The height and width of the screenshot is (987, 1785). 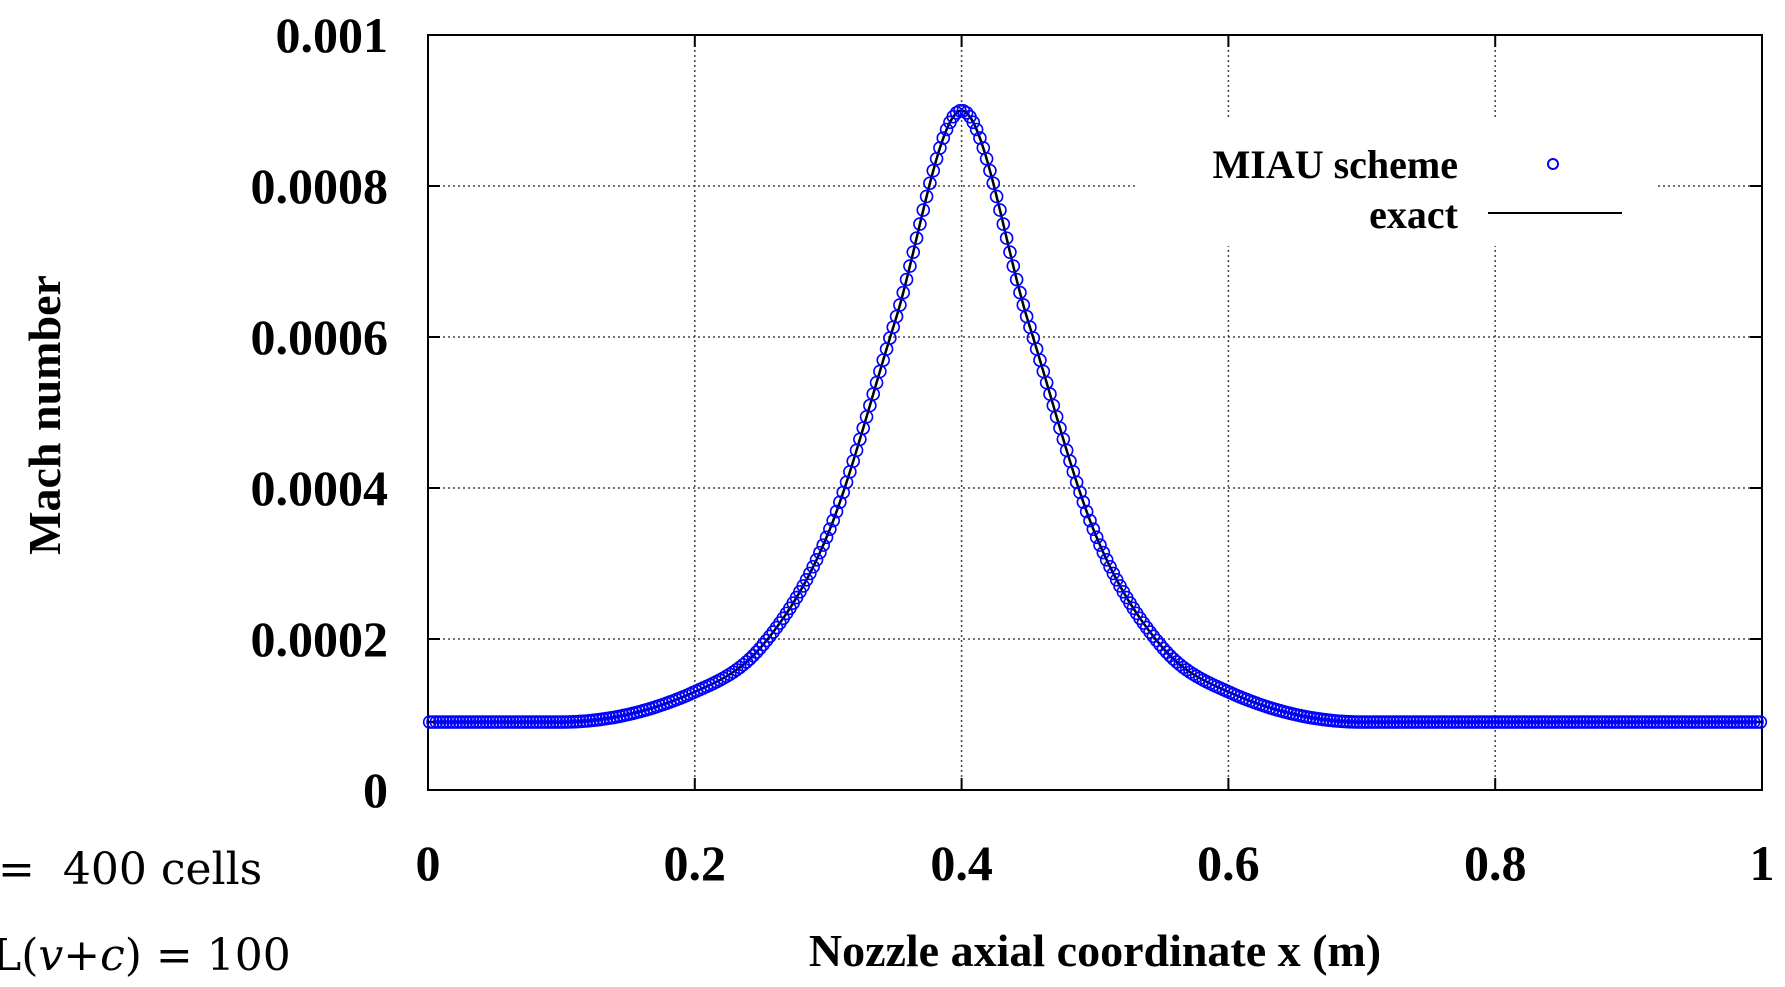 I want to click on annotation-cfl: L(v+c) = 100, so click(x=145, y=955).